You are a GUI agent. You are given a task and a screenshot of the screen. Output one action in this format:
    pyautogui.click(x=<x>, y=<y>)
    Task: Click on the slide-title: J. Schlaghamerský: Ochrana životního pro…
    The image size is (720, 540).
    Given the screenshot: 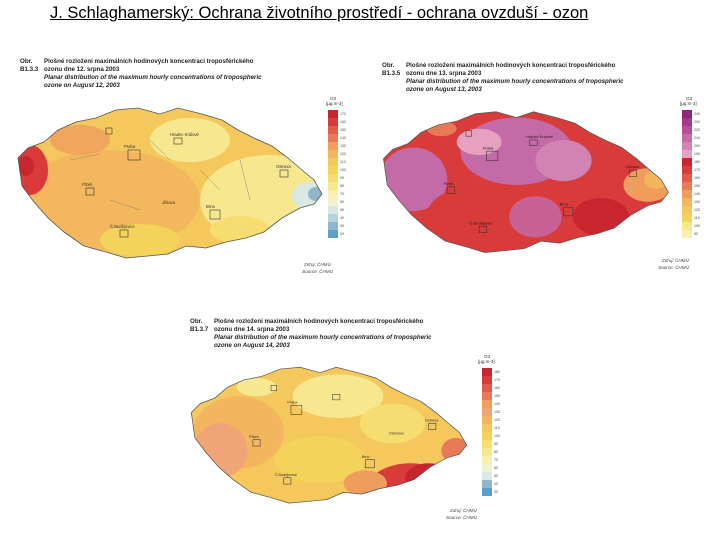 What is the action you would take?
    pyautogui.click(x=319, y=13)
    